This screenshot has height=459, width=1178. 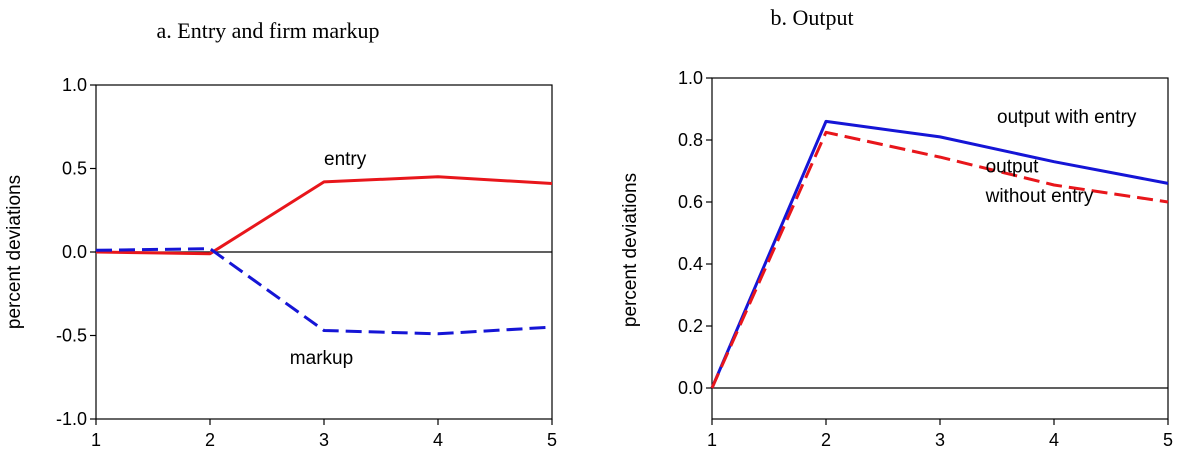 What do you see at coordinates (324, 215) in the screenshot?
I see `series-line-entry` at bounding box center [324, 215].